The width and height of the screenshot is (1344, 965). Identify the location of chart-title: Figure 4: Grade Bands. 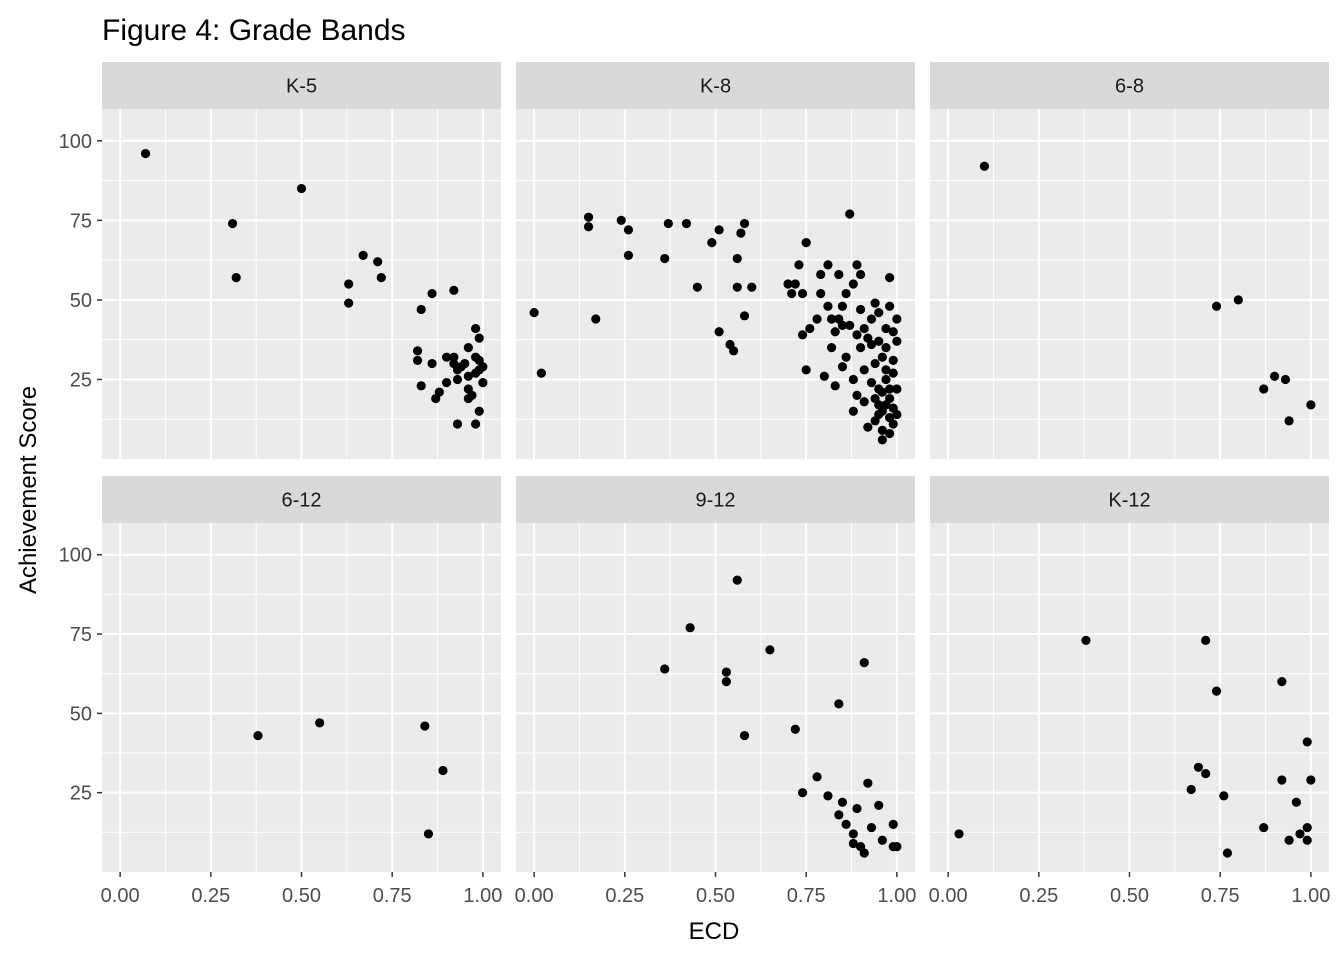
(254, 30).